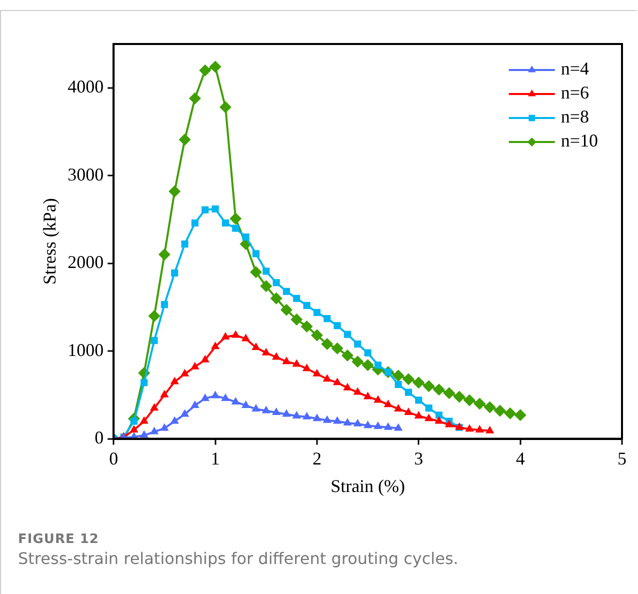 The height and width of the screenshot is (594, 638). Describe the element at coordinates (86, 350) in the screenshot. I see `y-tick-label: 1000` at that location.